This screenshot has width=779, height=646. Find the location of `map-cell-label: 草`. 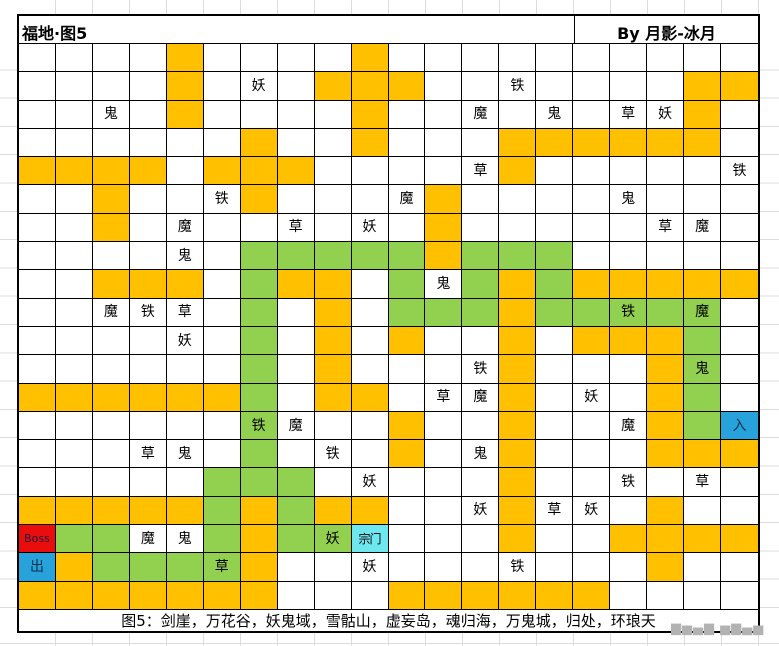

map-cell-label: 草 is located at coordinates (296, 228).